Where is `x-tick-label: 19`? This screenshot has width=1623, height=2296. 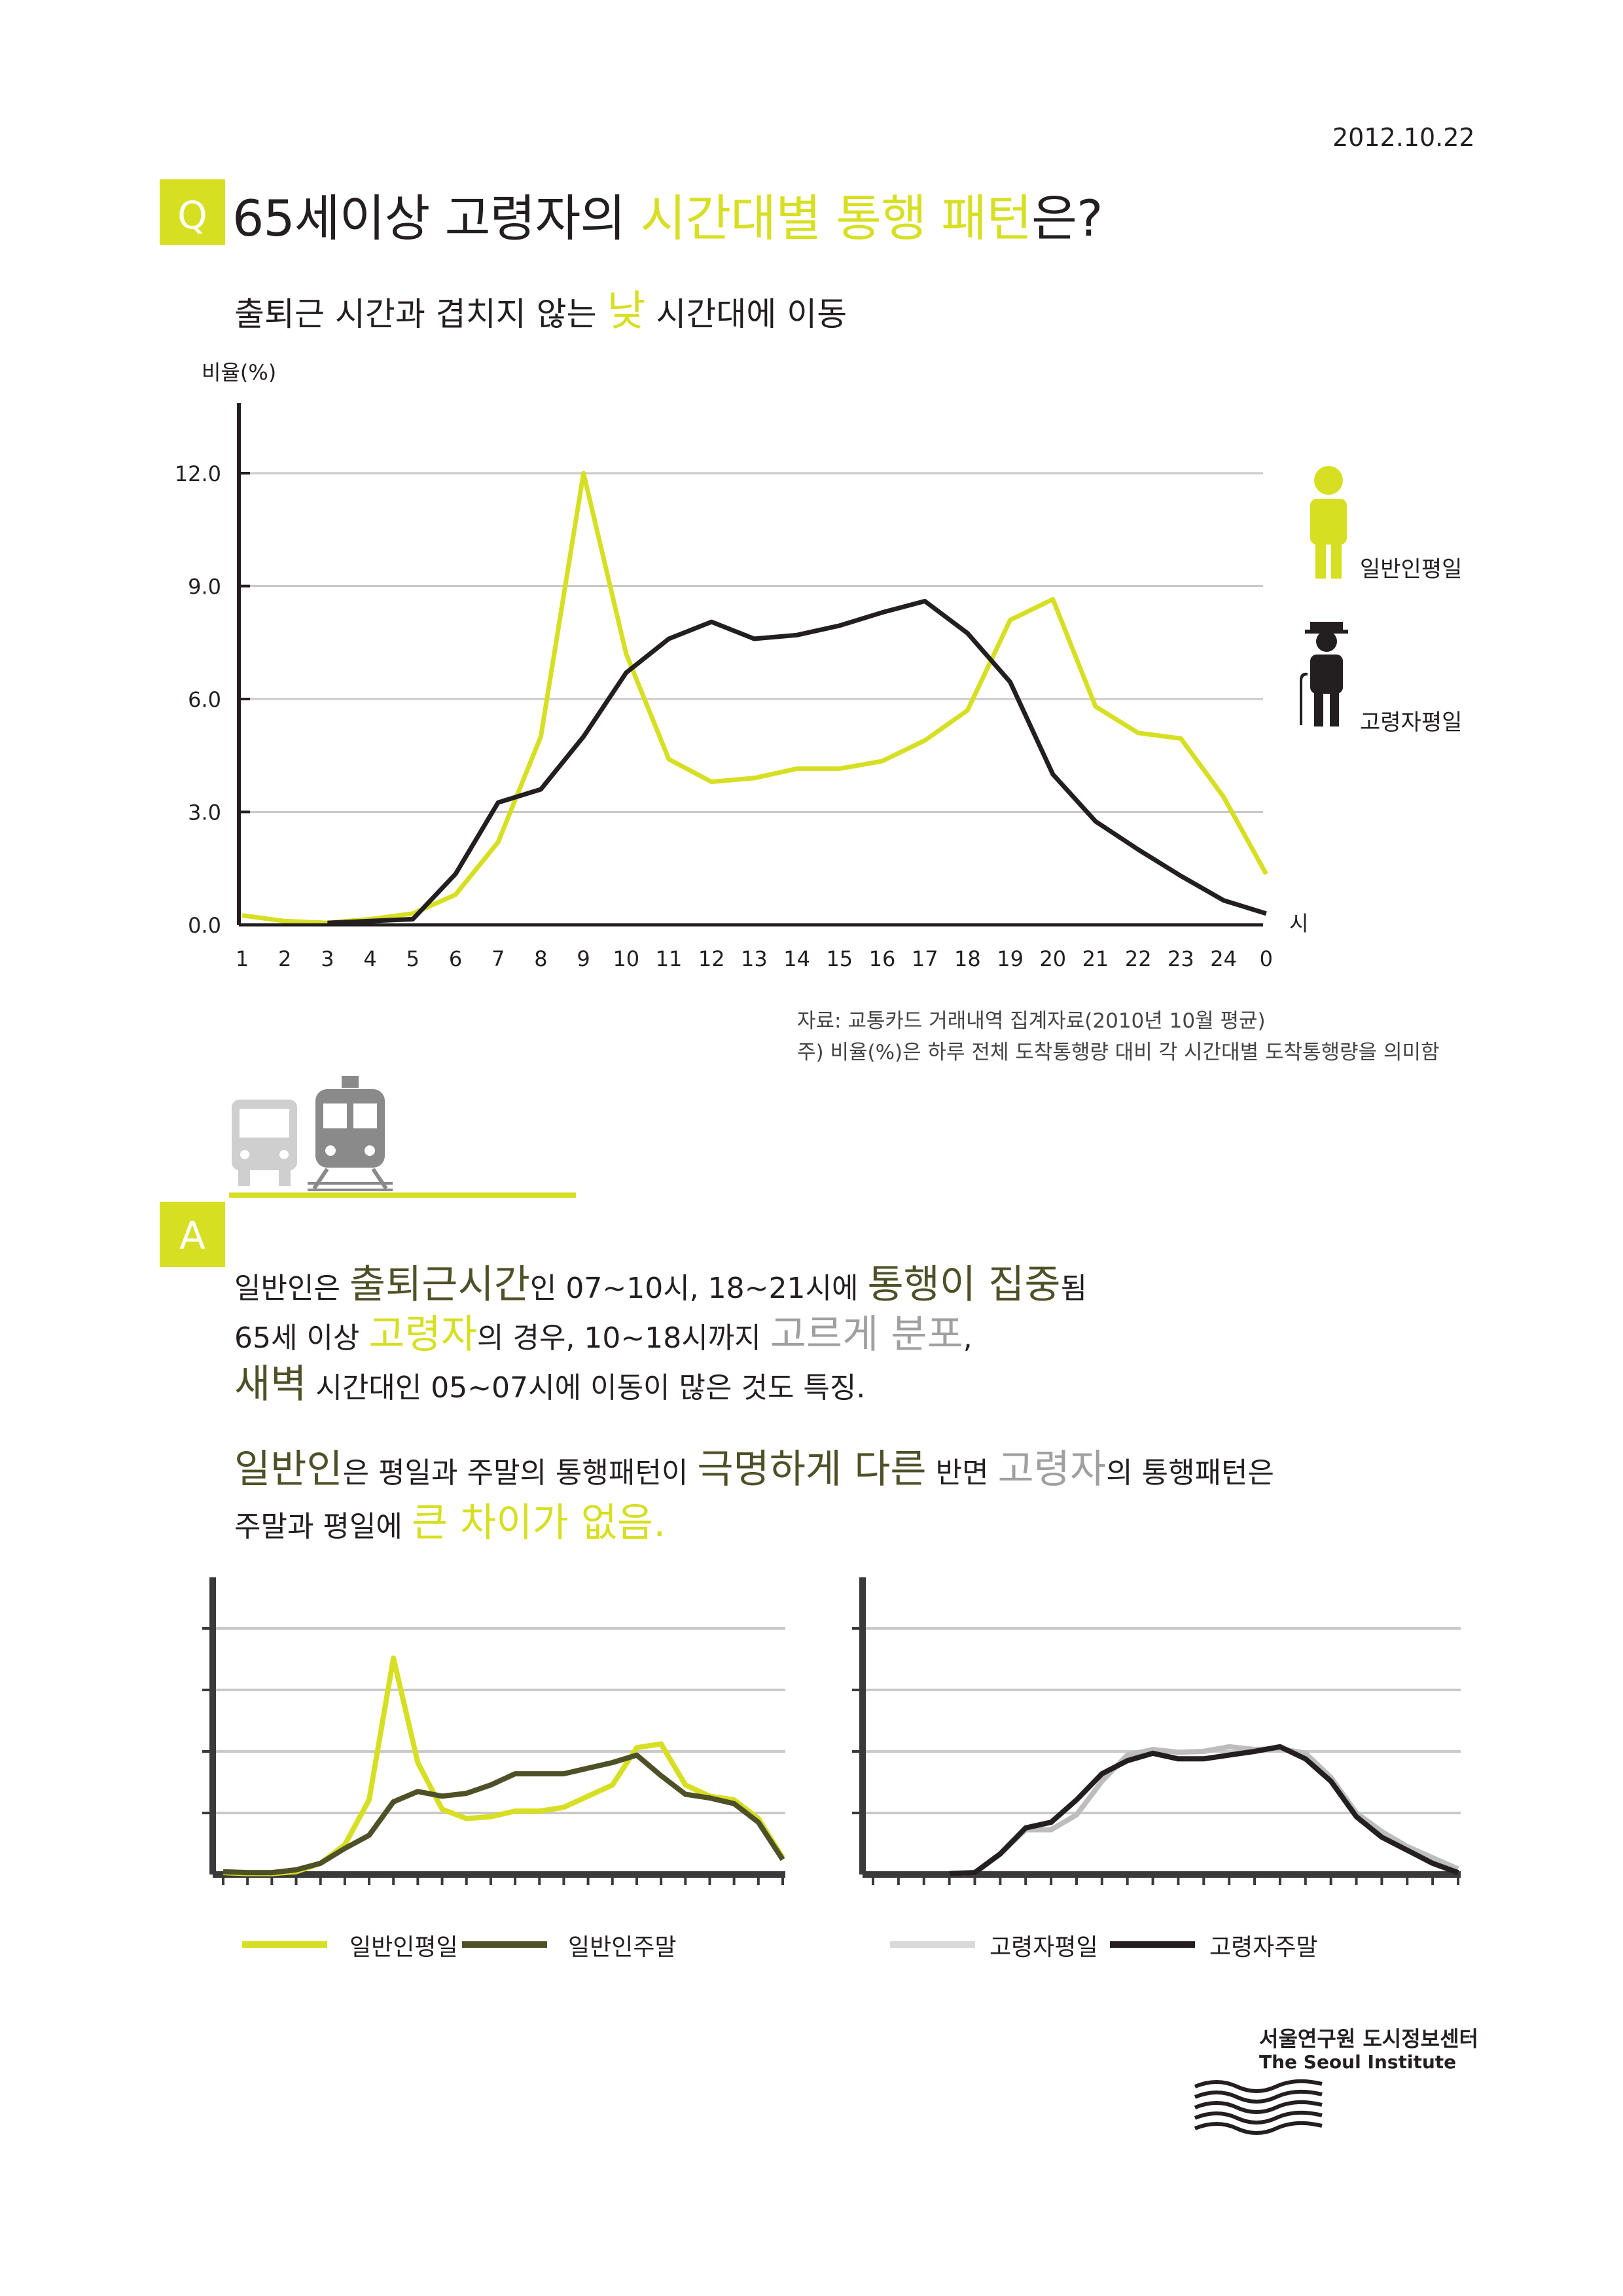
x-tick-label: 19 is located at coordinates (1010, 958).